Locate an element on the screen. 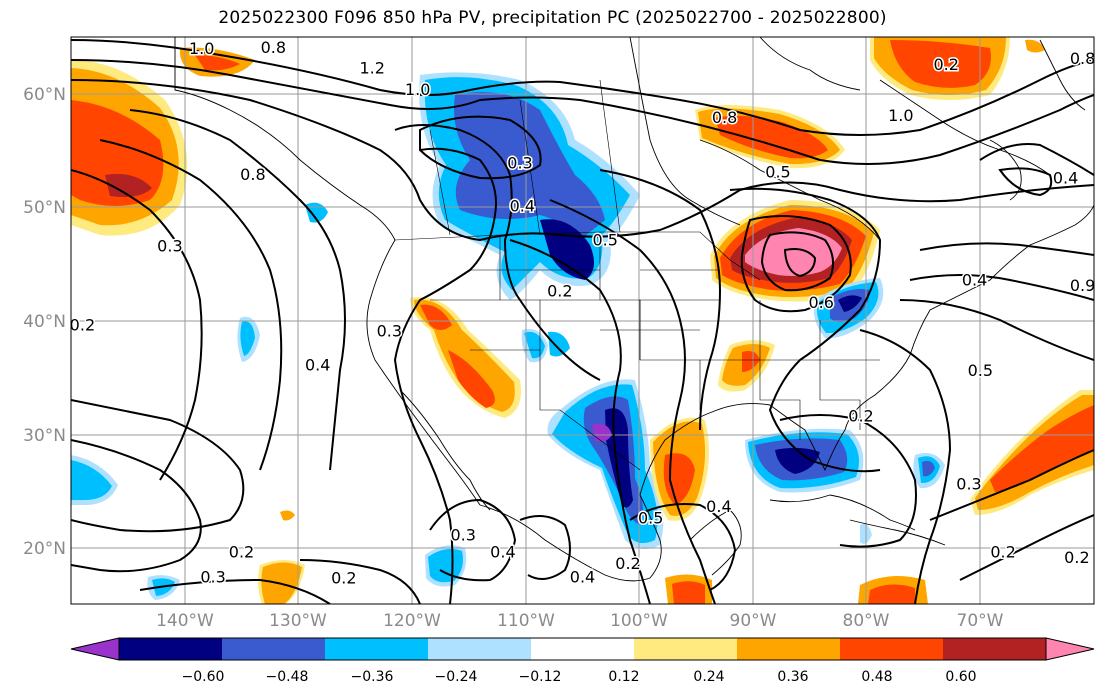 The width and height of the screenshot is (1105, 698). lon-label-80w: 80°W is located at coordinates (866, 621).